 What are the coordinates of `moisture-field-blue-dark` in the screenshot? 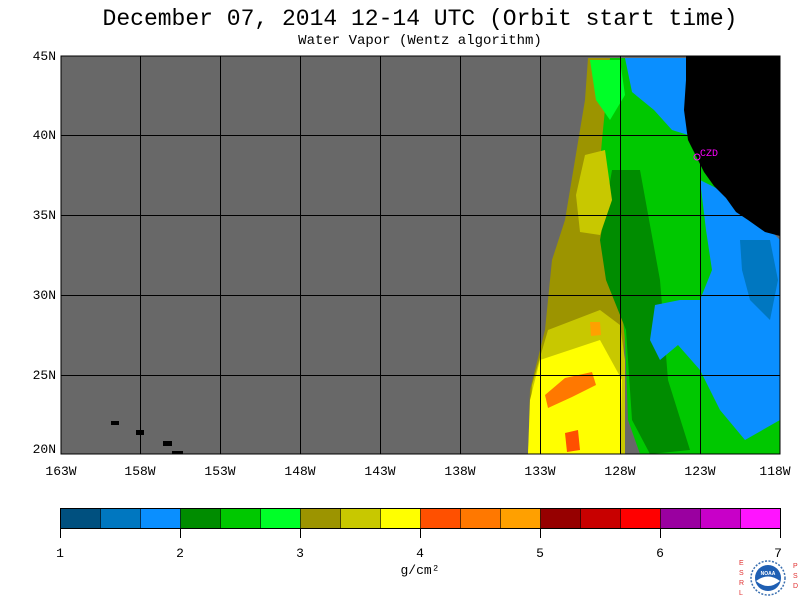 It's located at (759, 280).